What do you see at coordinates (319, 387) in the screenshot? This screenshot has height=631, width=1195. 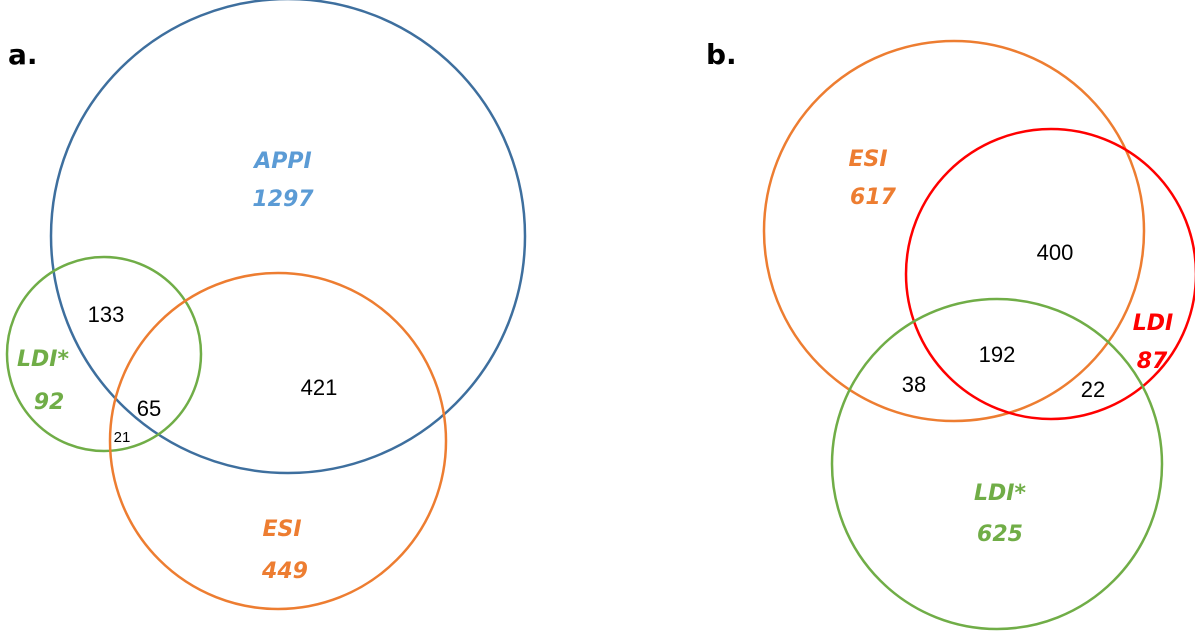 I see `count-appi-esi: 421` at bounding box center [319, 387].